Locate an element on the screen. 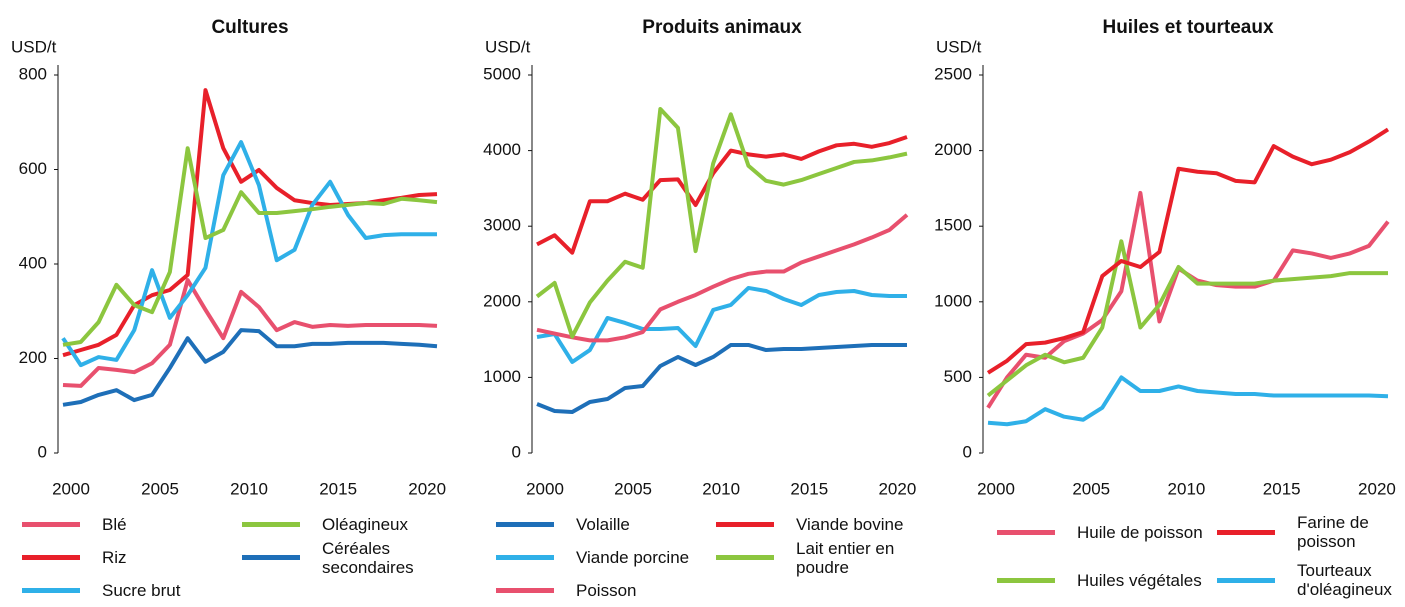  legend-item: Poisson is located at coordinates (601, 590).